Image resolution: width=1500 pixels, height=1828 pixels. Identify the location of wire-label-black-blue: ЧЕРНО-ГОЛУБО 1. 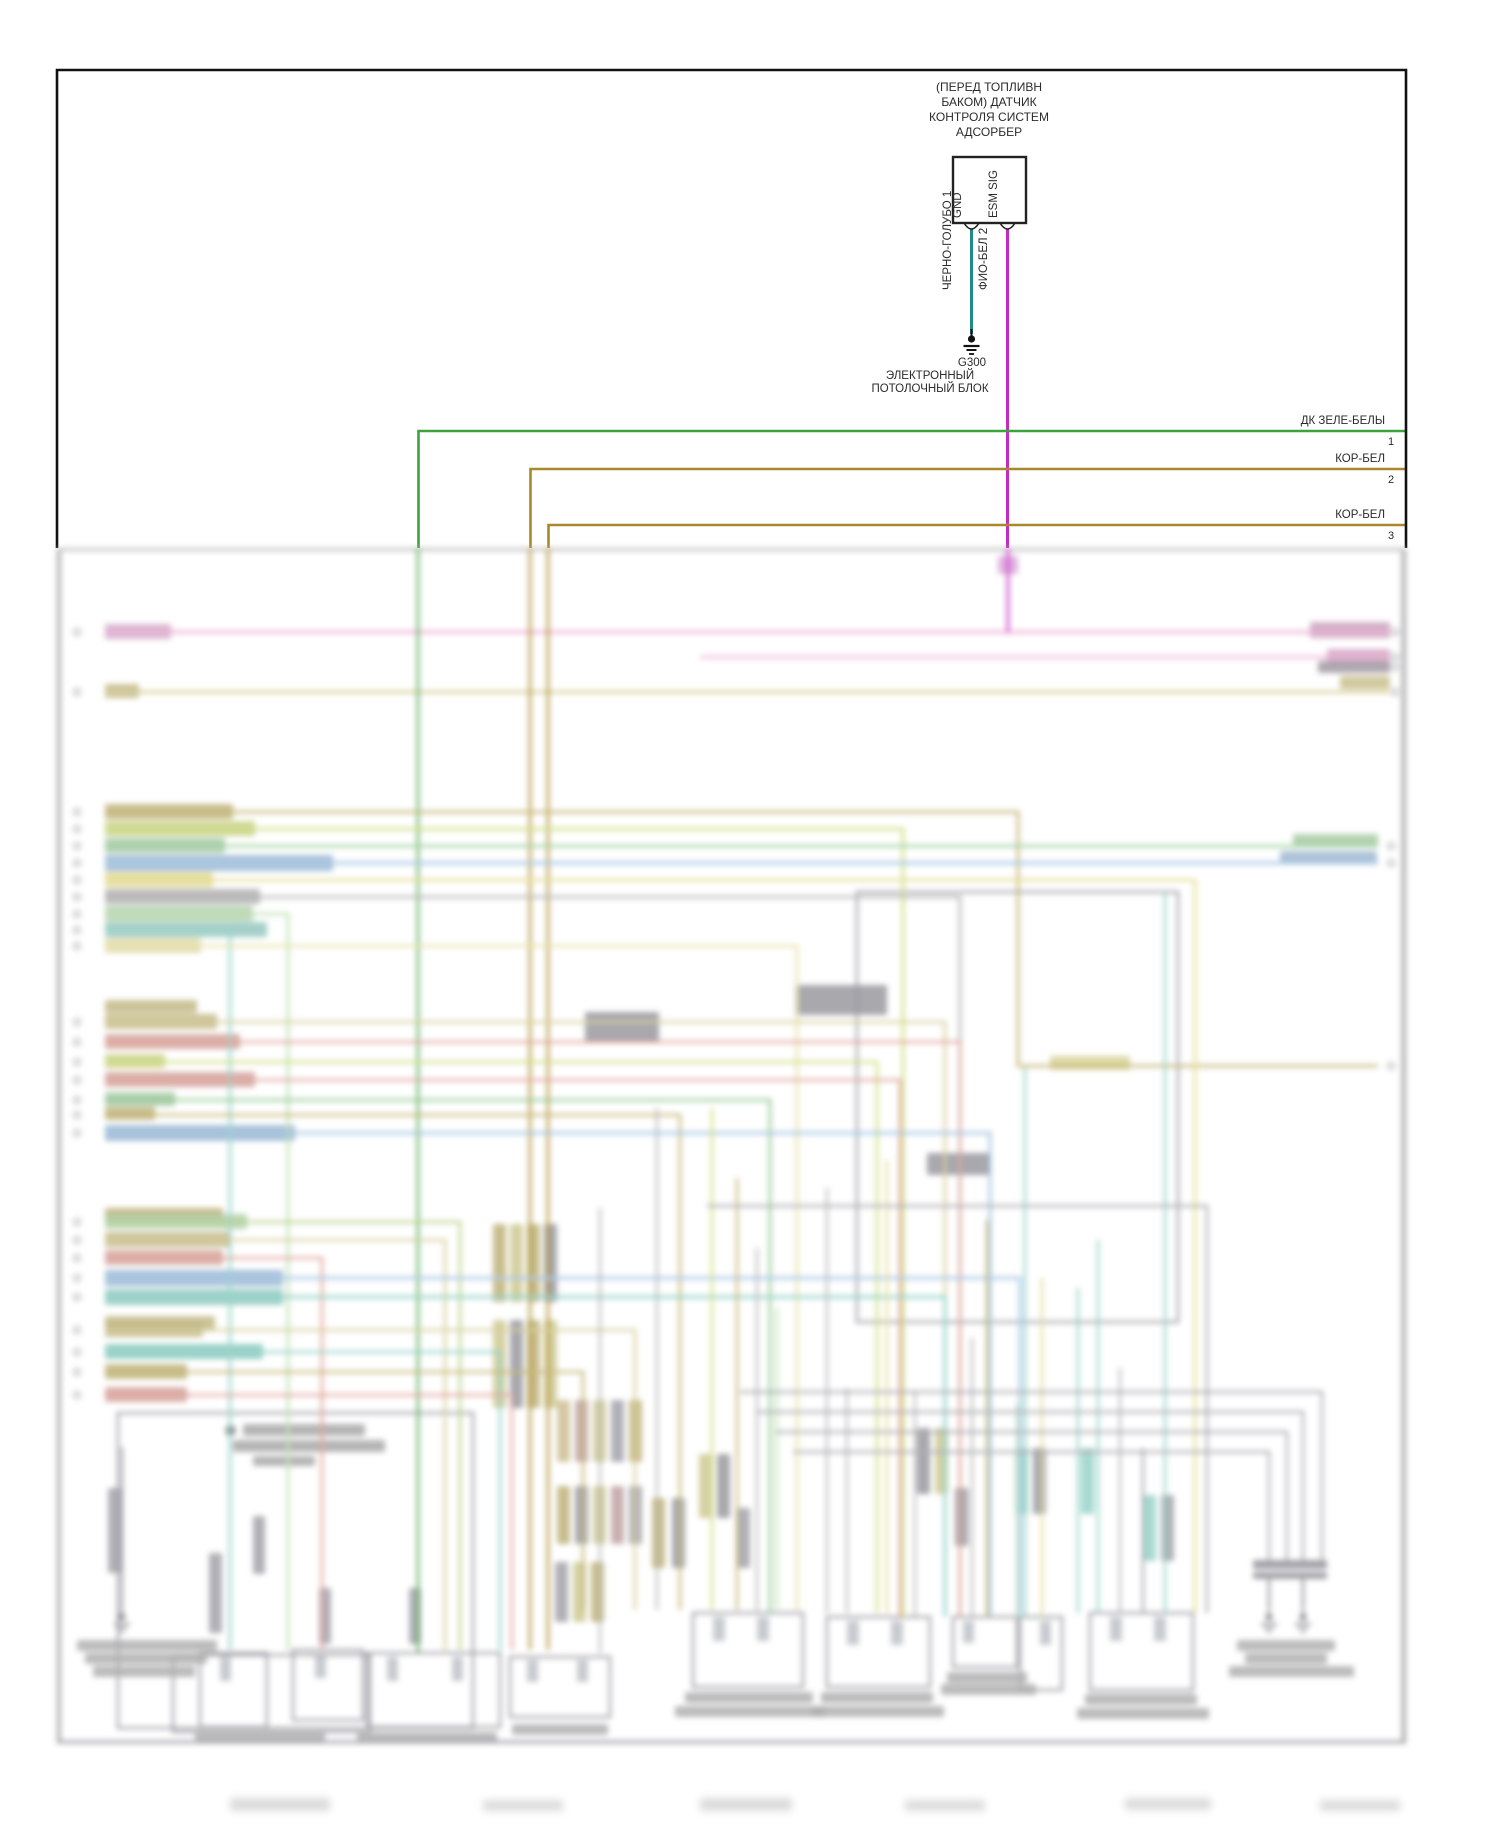
(948, 240).